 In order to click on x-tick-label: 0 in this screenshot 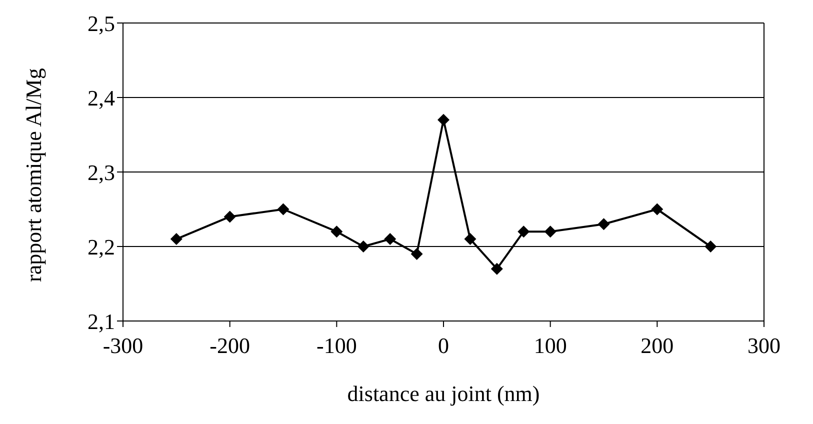, I will do `click(443, 345)`.